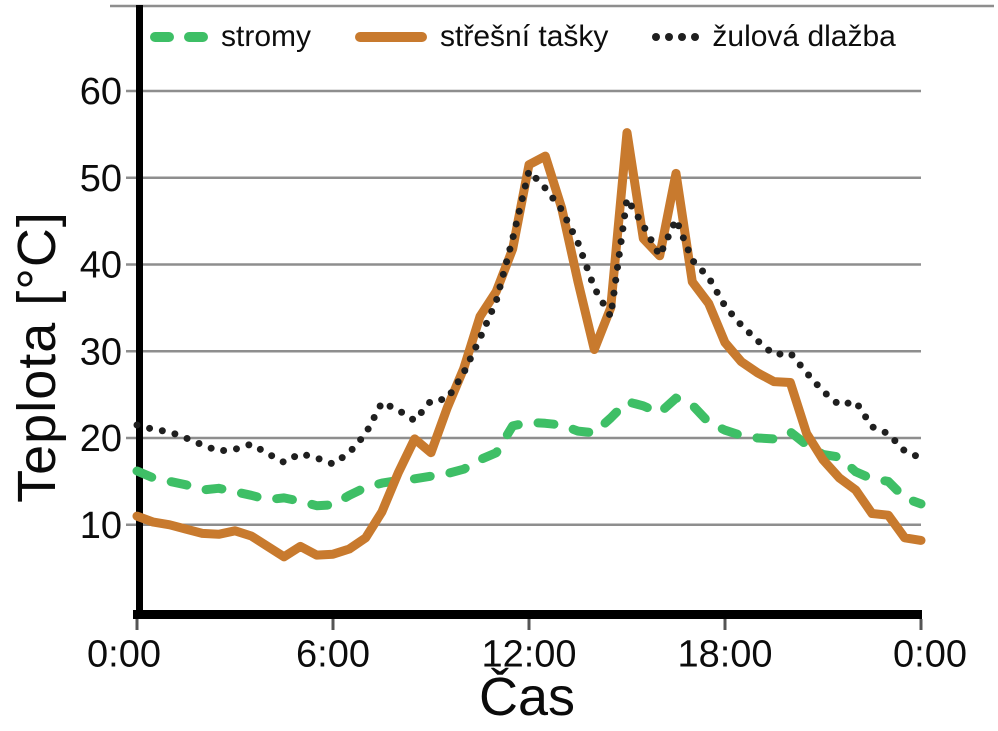 Image resolution: width=998 pixels, height=731 pixels. I want to click on y-tick-label: 50, so click(101, 179).